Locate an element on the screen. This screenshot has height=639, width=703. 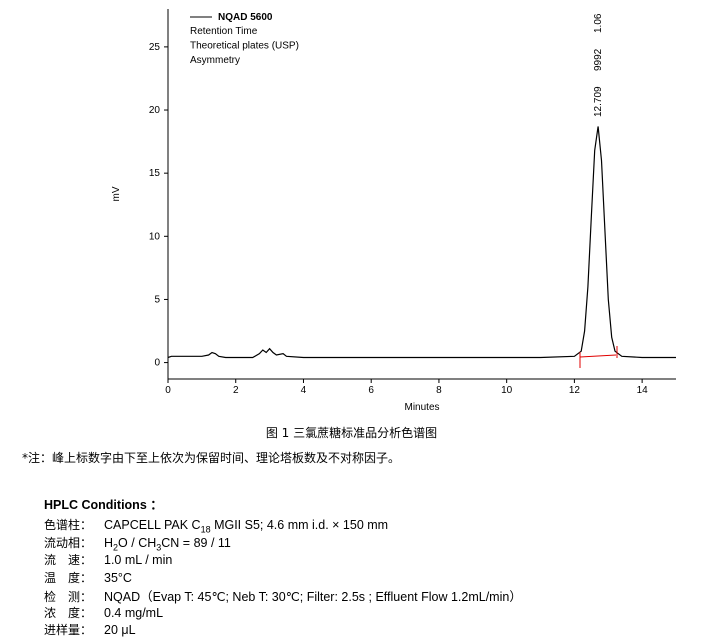
condition-row: 浓 度： 0.4 mg/mL is located at coordinates (283, 613).